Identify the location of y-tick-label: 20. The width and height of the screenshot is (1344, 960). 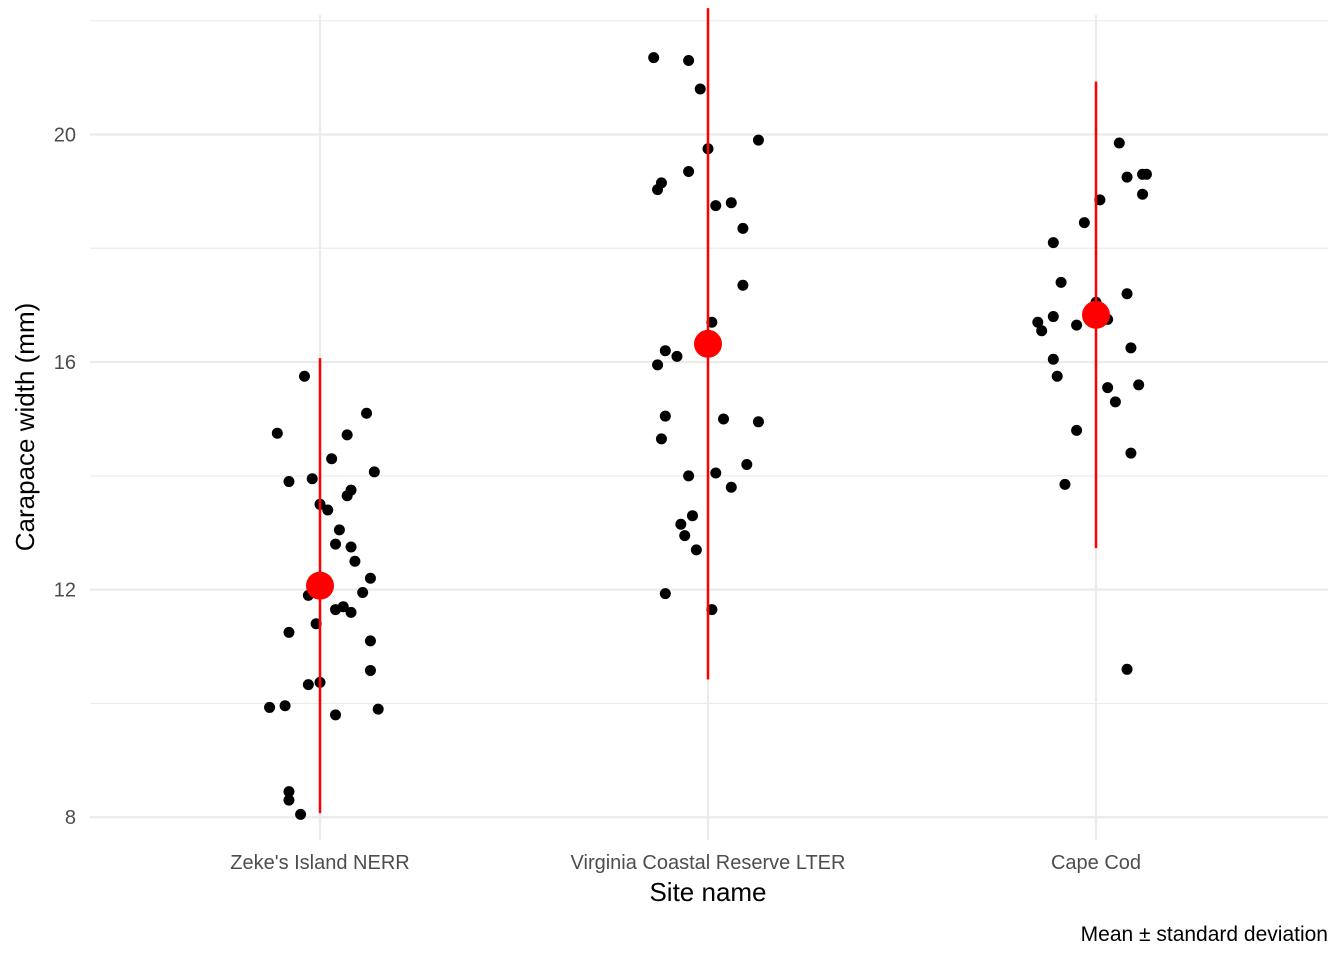
(65, 135).